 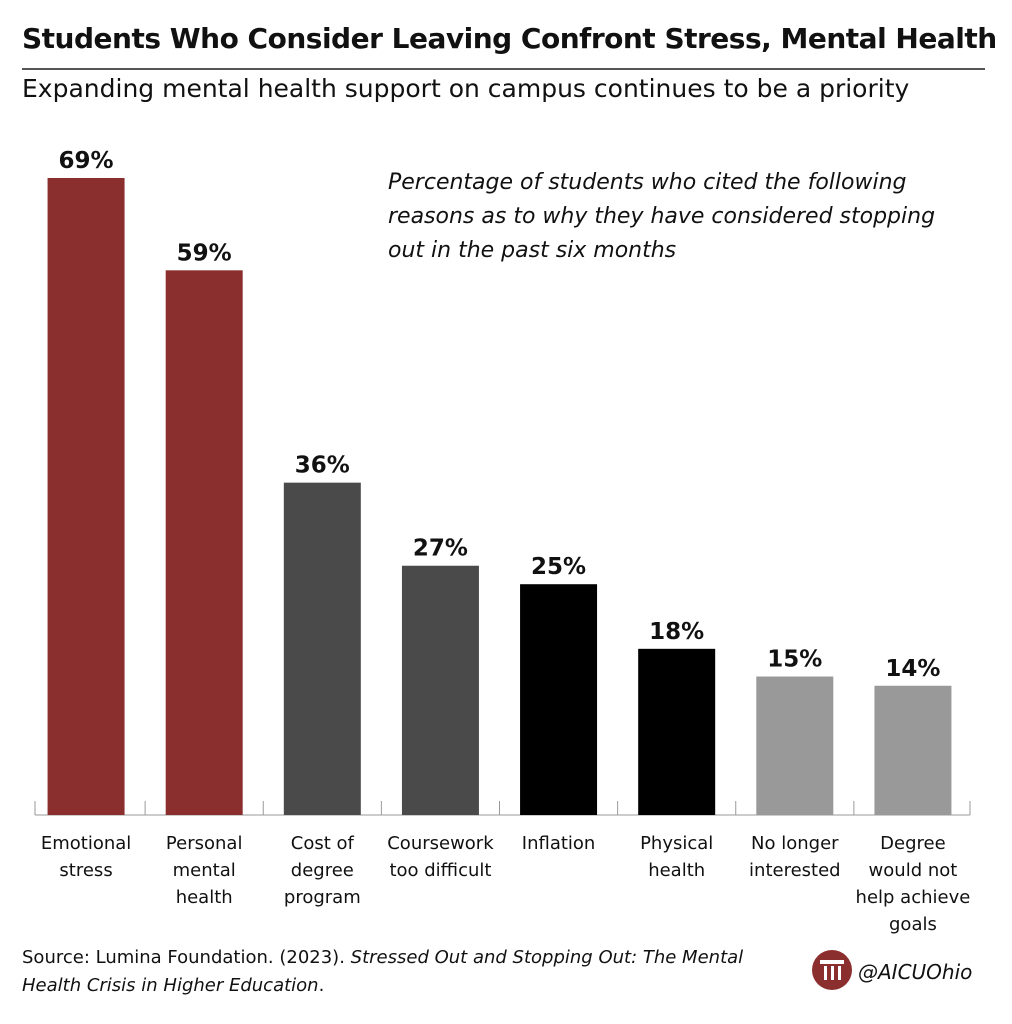 What do you see at coordinates (676, 632) in the screenshot?
I see `value-label: 18%` at bounding box center [676, 632].